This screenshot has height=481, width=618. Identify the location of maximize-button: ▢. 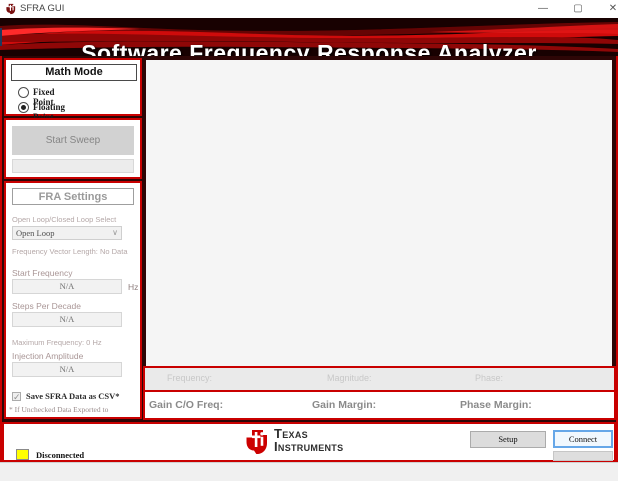
(578, 8).